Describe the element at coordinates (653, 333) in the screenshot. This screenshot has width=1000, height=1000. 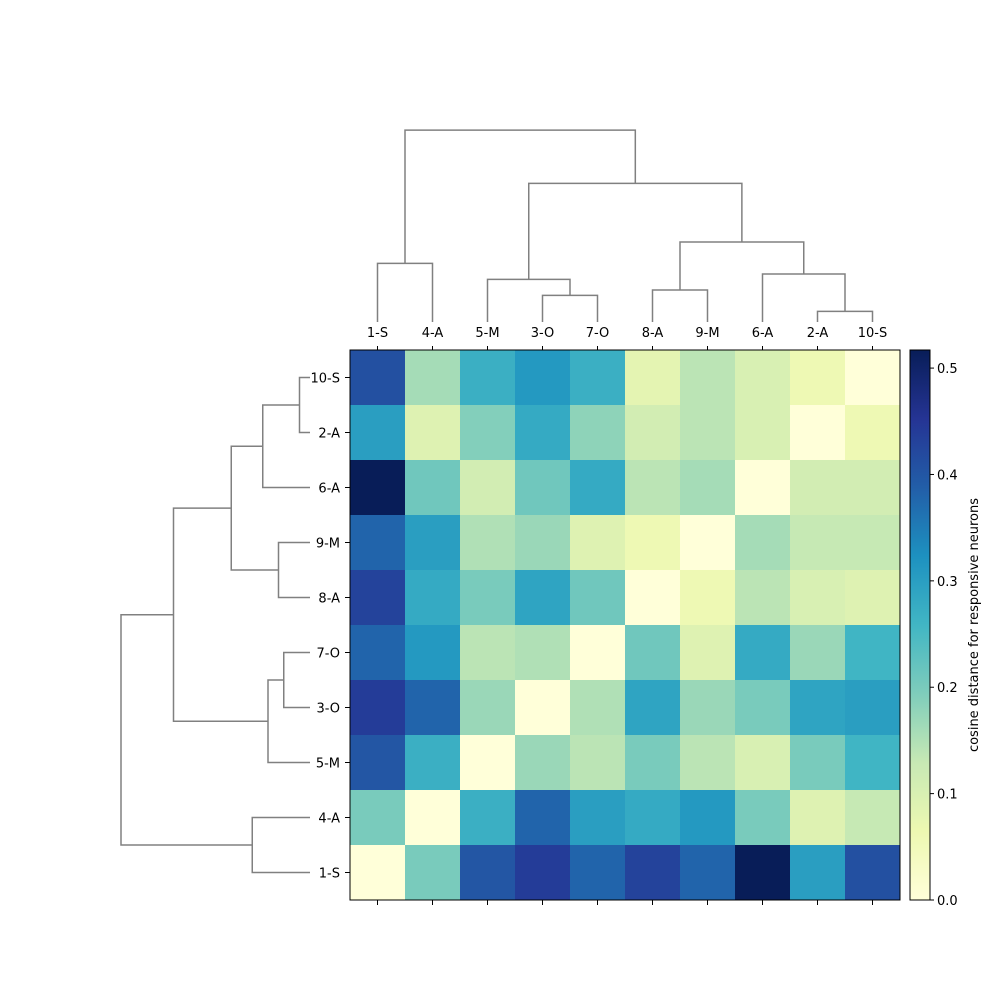
I see `column-label: 8-A` at that location.